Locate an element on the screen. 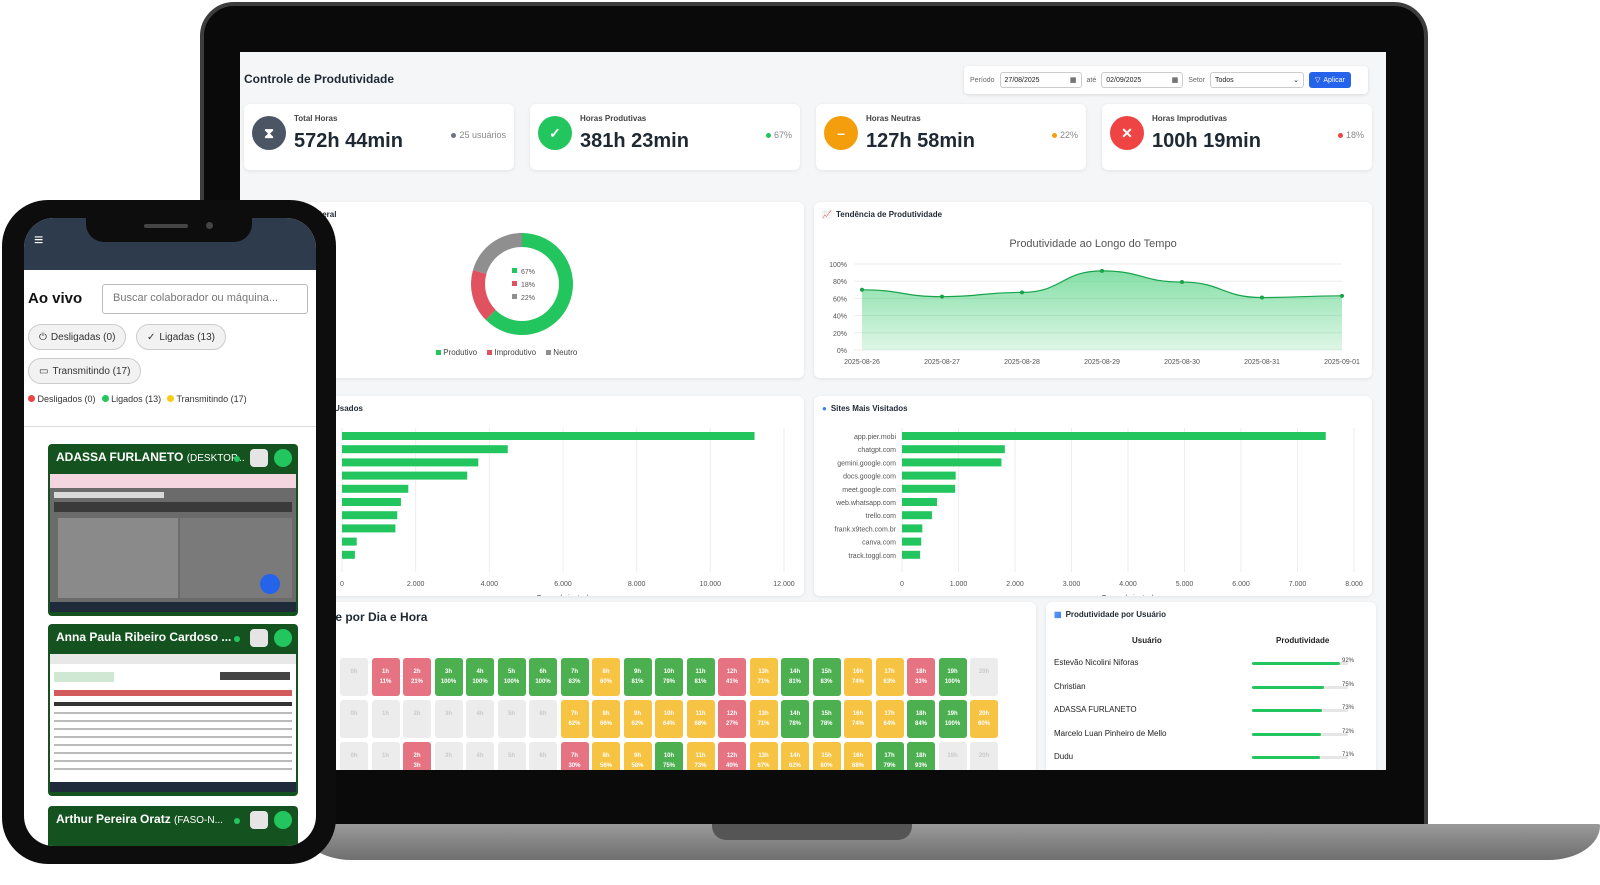 The height and width of the screenshot is (885, 1600). until-label: até is located at coordinates (1091, 80).